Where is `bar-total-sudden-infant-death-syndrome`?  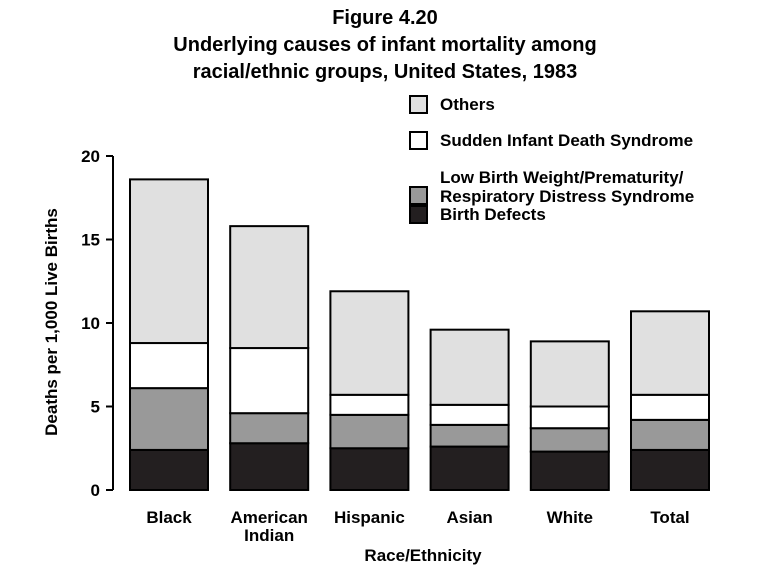 bar-total-sudden-infant-death-syndrome is located at coordinates (670, 407).